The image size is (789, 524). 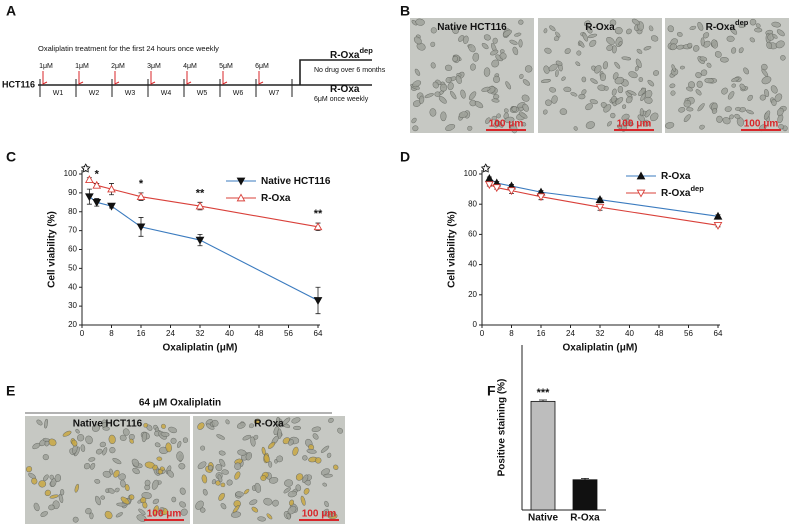 What do you see at coordinates (199, 348) in the screenshot?
I see `x-axis-title: Oxaliplatin (μM)` at bounding box center [199, 348].